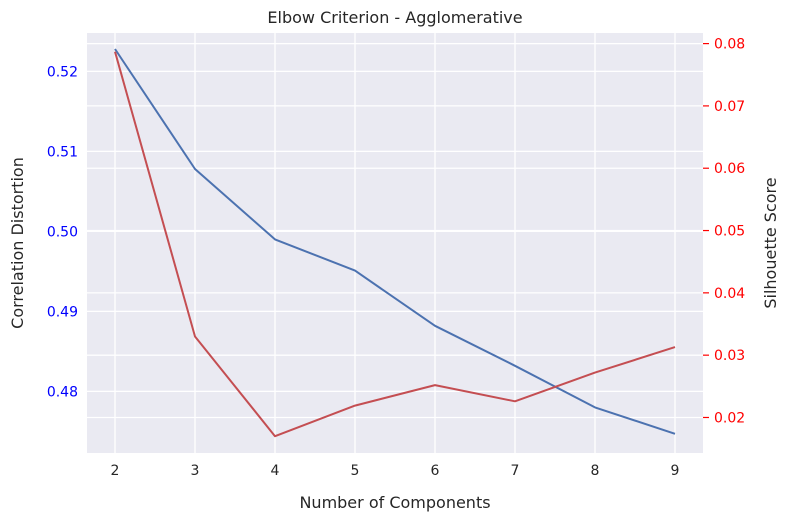 Image resolution: width=790 pixels, height=522 pixels. What do you see at coordinates (394, 17) in the screenshot?
I see `chart-title: Elbow Criterion - Agglomerative` at bounding box center [394, 17].